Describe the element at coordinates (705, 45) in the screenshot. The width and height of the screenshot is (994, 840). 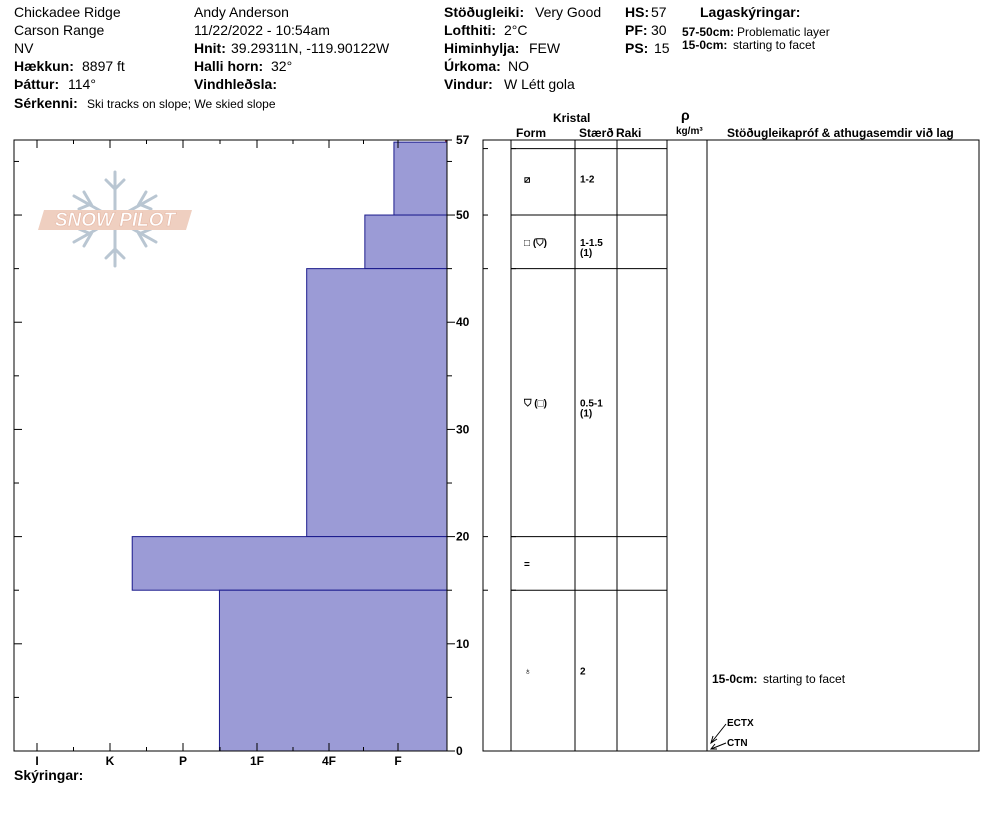
I see `layer-note-depth: 15-0cm:` at that location.